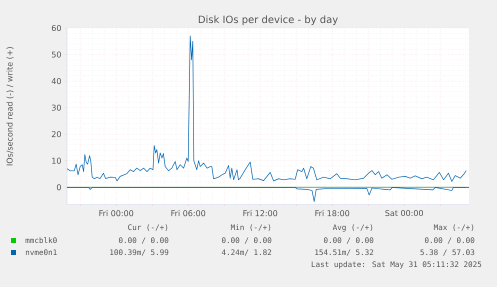  Describe the element at coordinates (116, 213) in the screenshot. I see `x-tick-label: Fri 00:00` at that location.